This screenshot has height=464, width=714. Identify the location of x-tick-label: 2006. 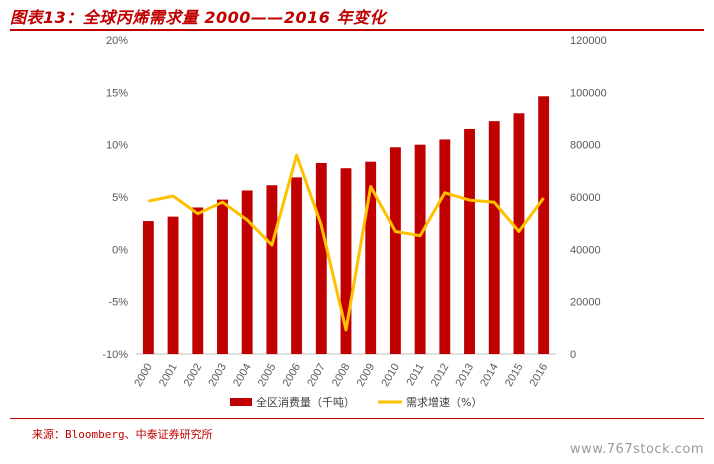
(292, 375).